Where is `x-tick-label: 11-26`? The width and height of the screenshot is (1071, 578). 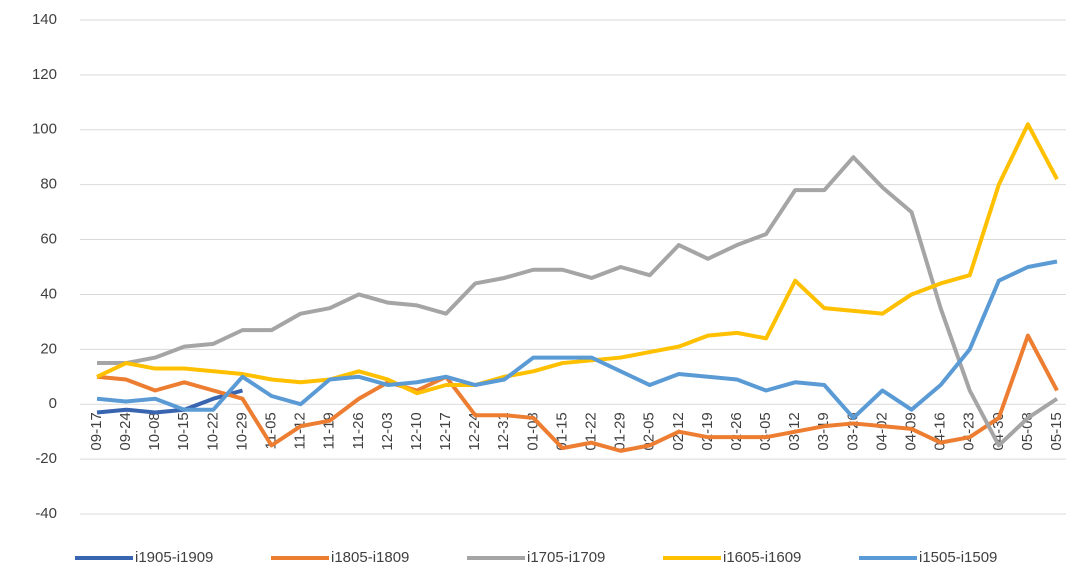 x-tick-label: 11-26 is located at coordinates (358, 430).